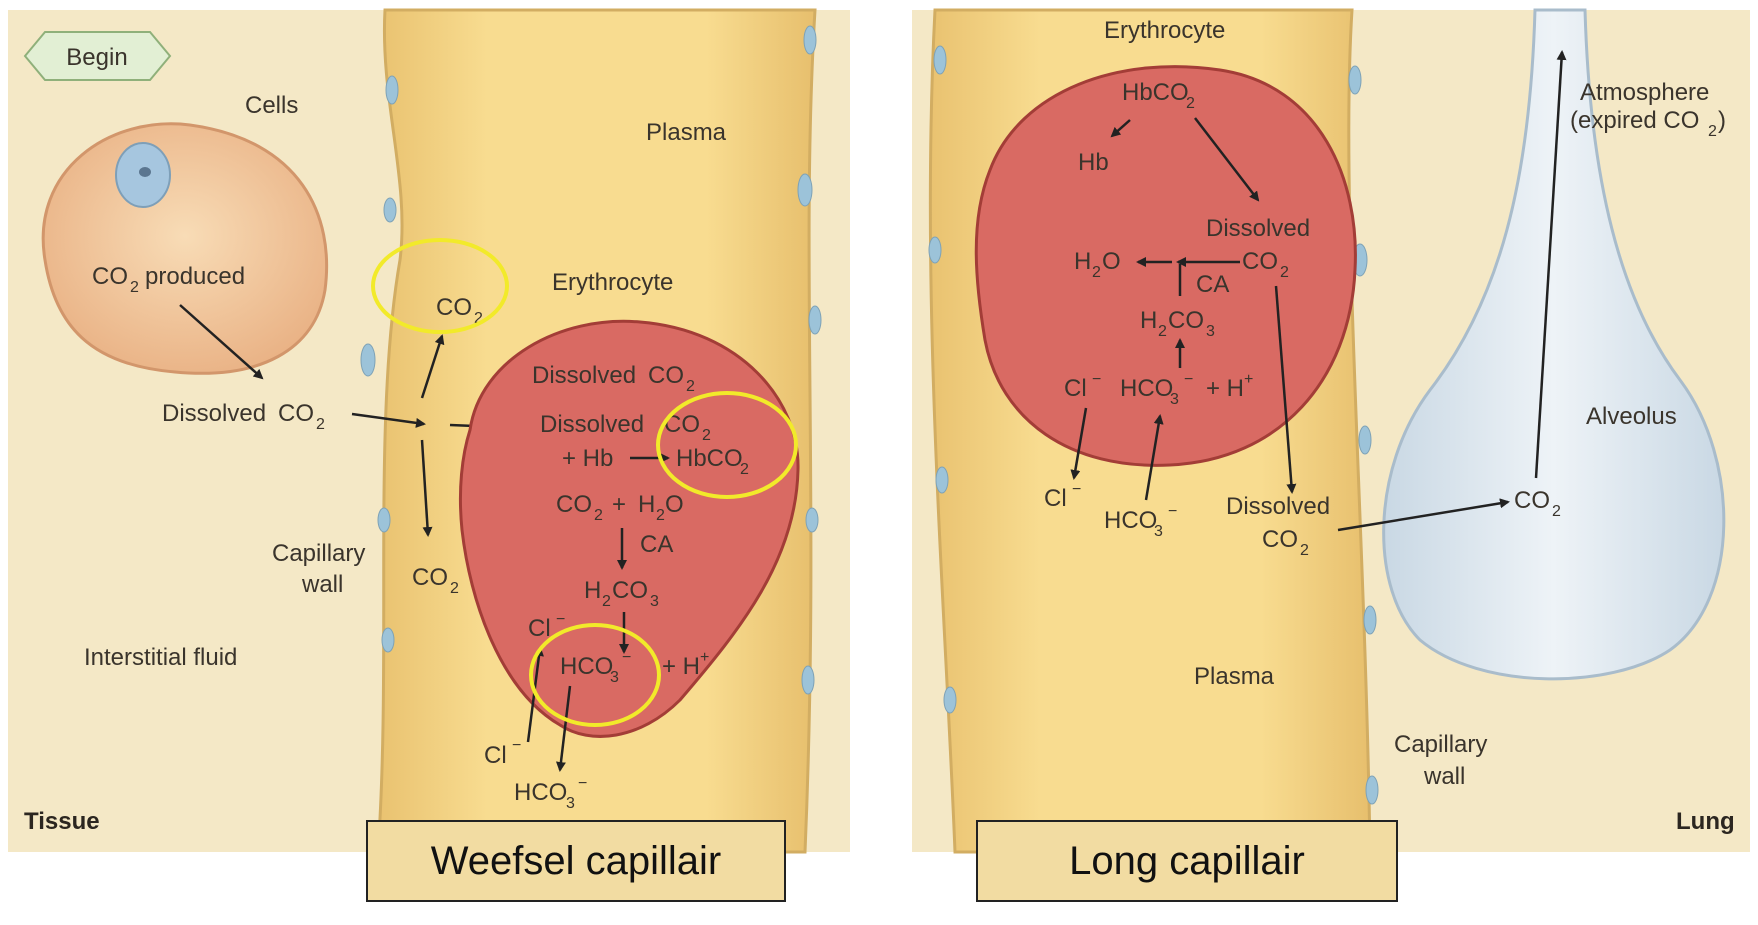 This screenshot has height=925, width=1758. What do you see at coordinates (296, 413) in the screenshot?
I see `dissolved-co2-tissue-co: CO` at bounding box center [296, 413].